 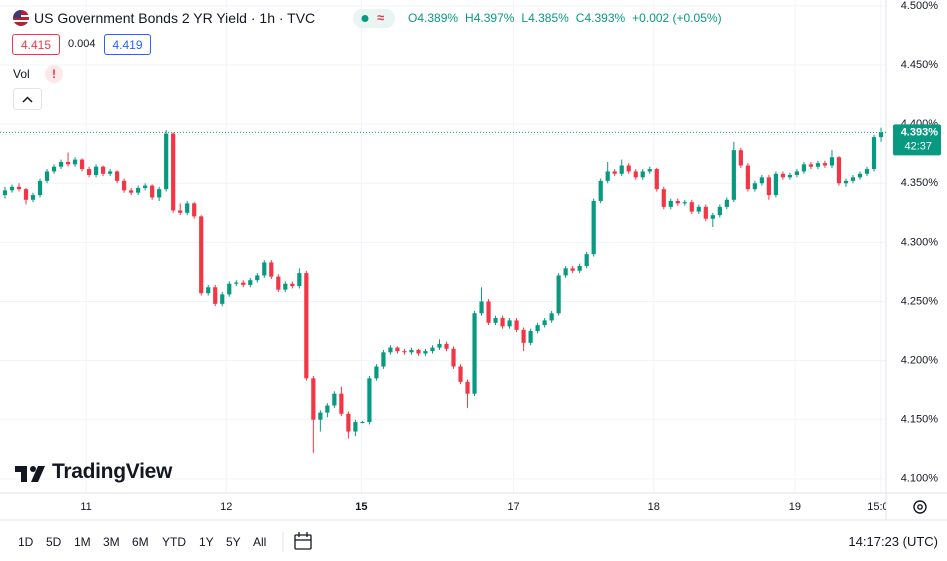 What do you see at coordinates (111, 542) in the screenshot?
I see `range-button: 3M` at bounding box center [111, 542].